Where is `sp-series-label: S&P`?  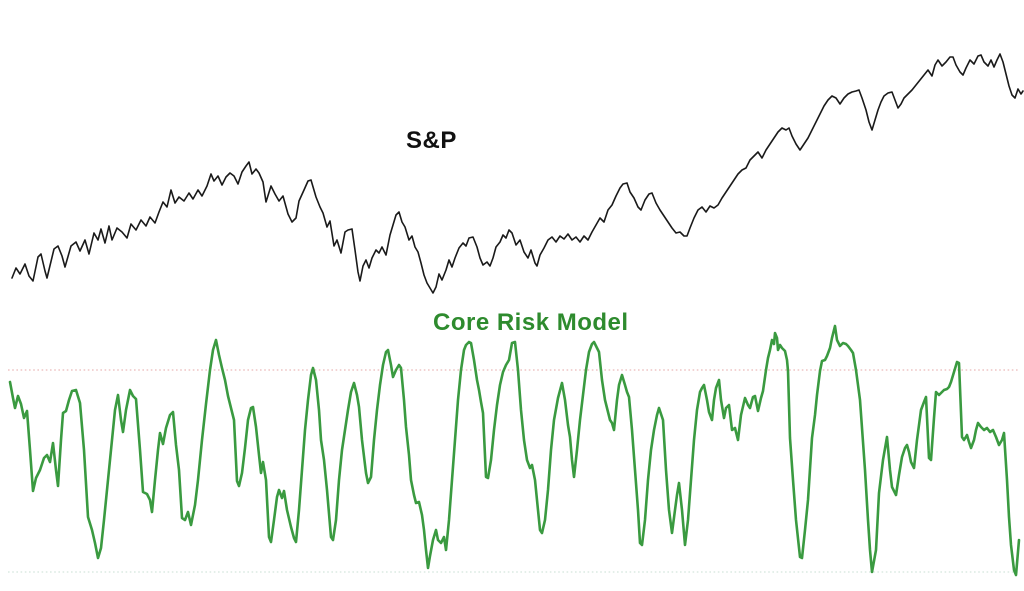 sp-series-label: S&P is located at coordinates (431, 140).